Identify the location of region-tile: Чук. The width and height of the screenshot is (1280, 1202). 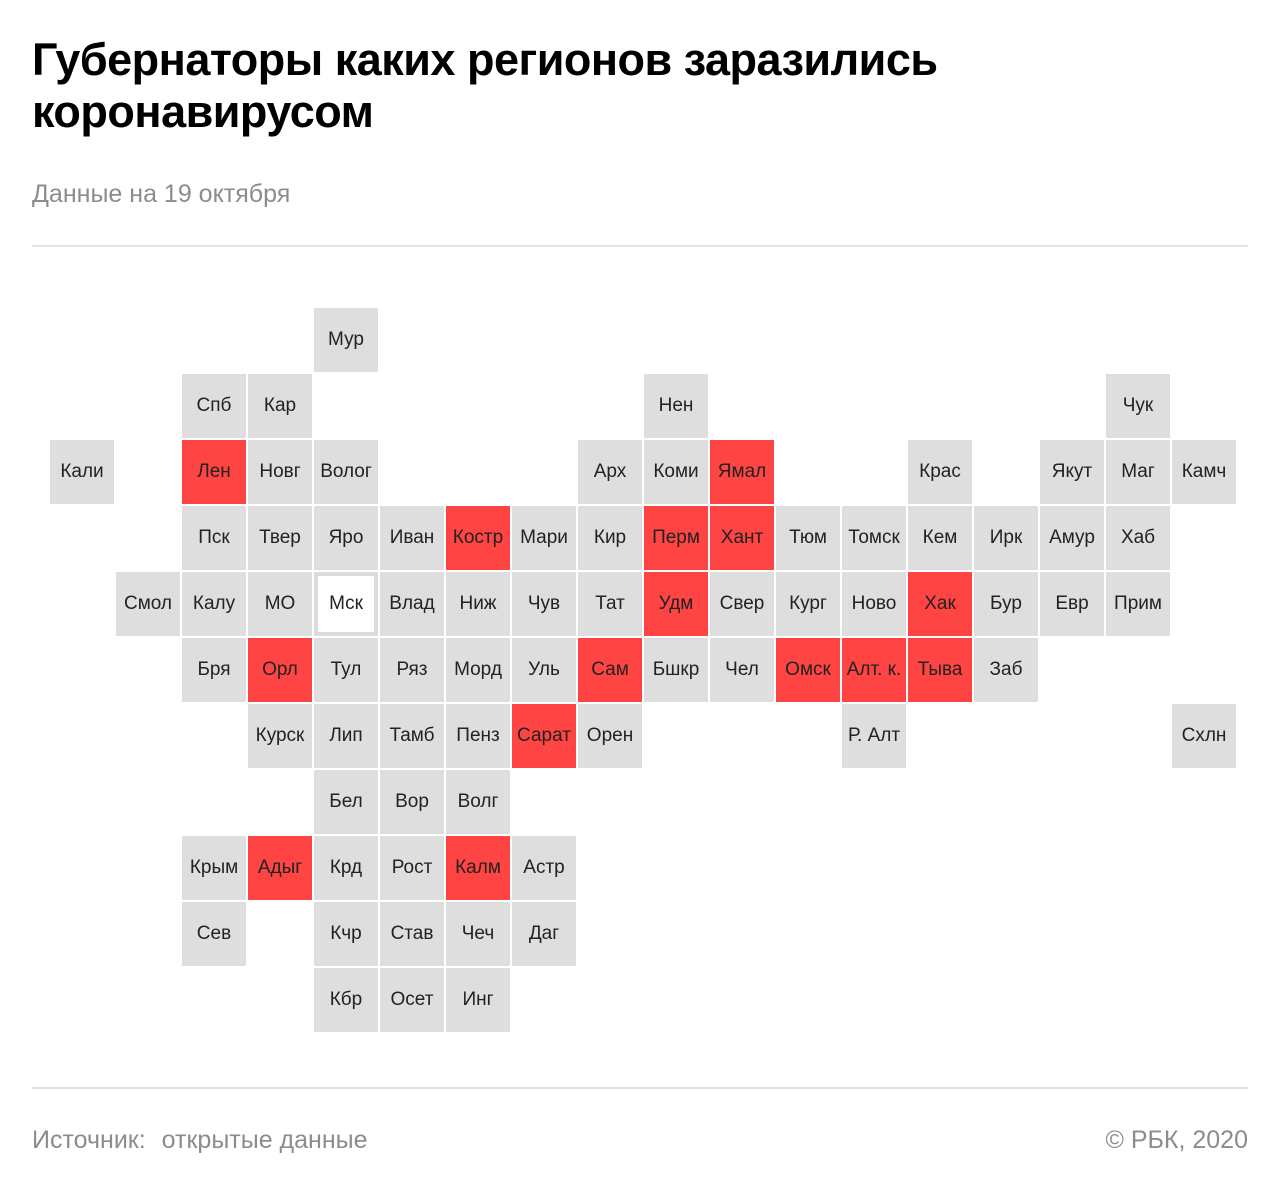
(1138, 406).